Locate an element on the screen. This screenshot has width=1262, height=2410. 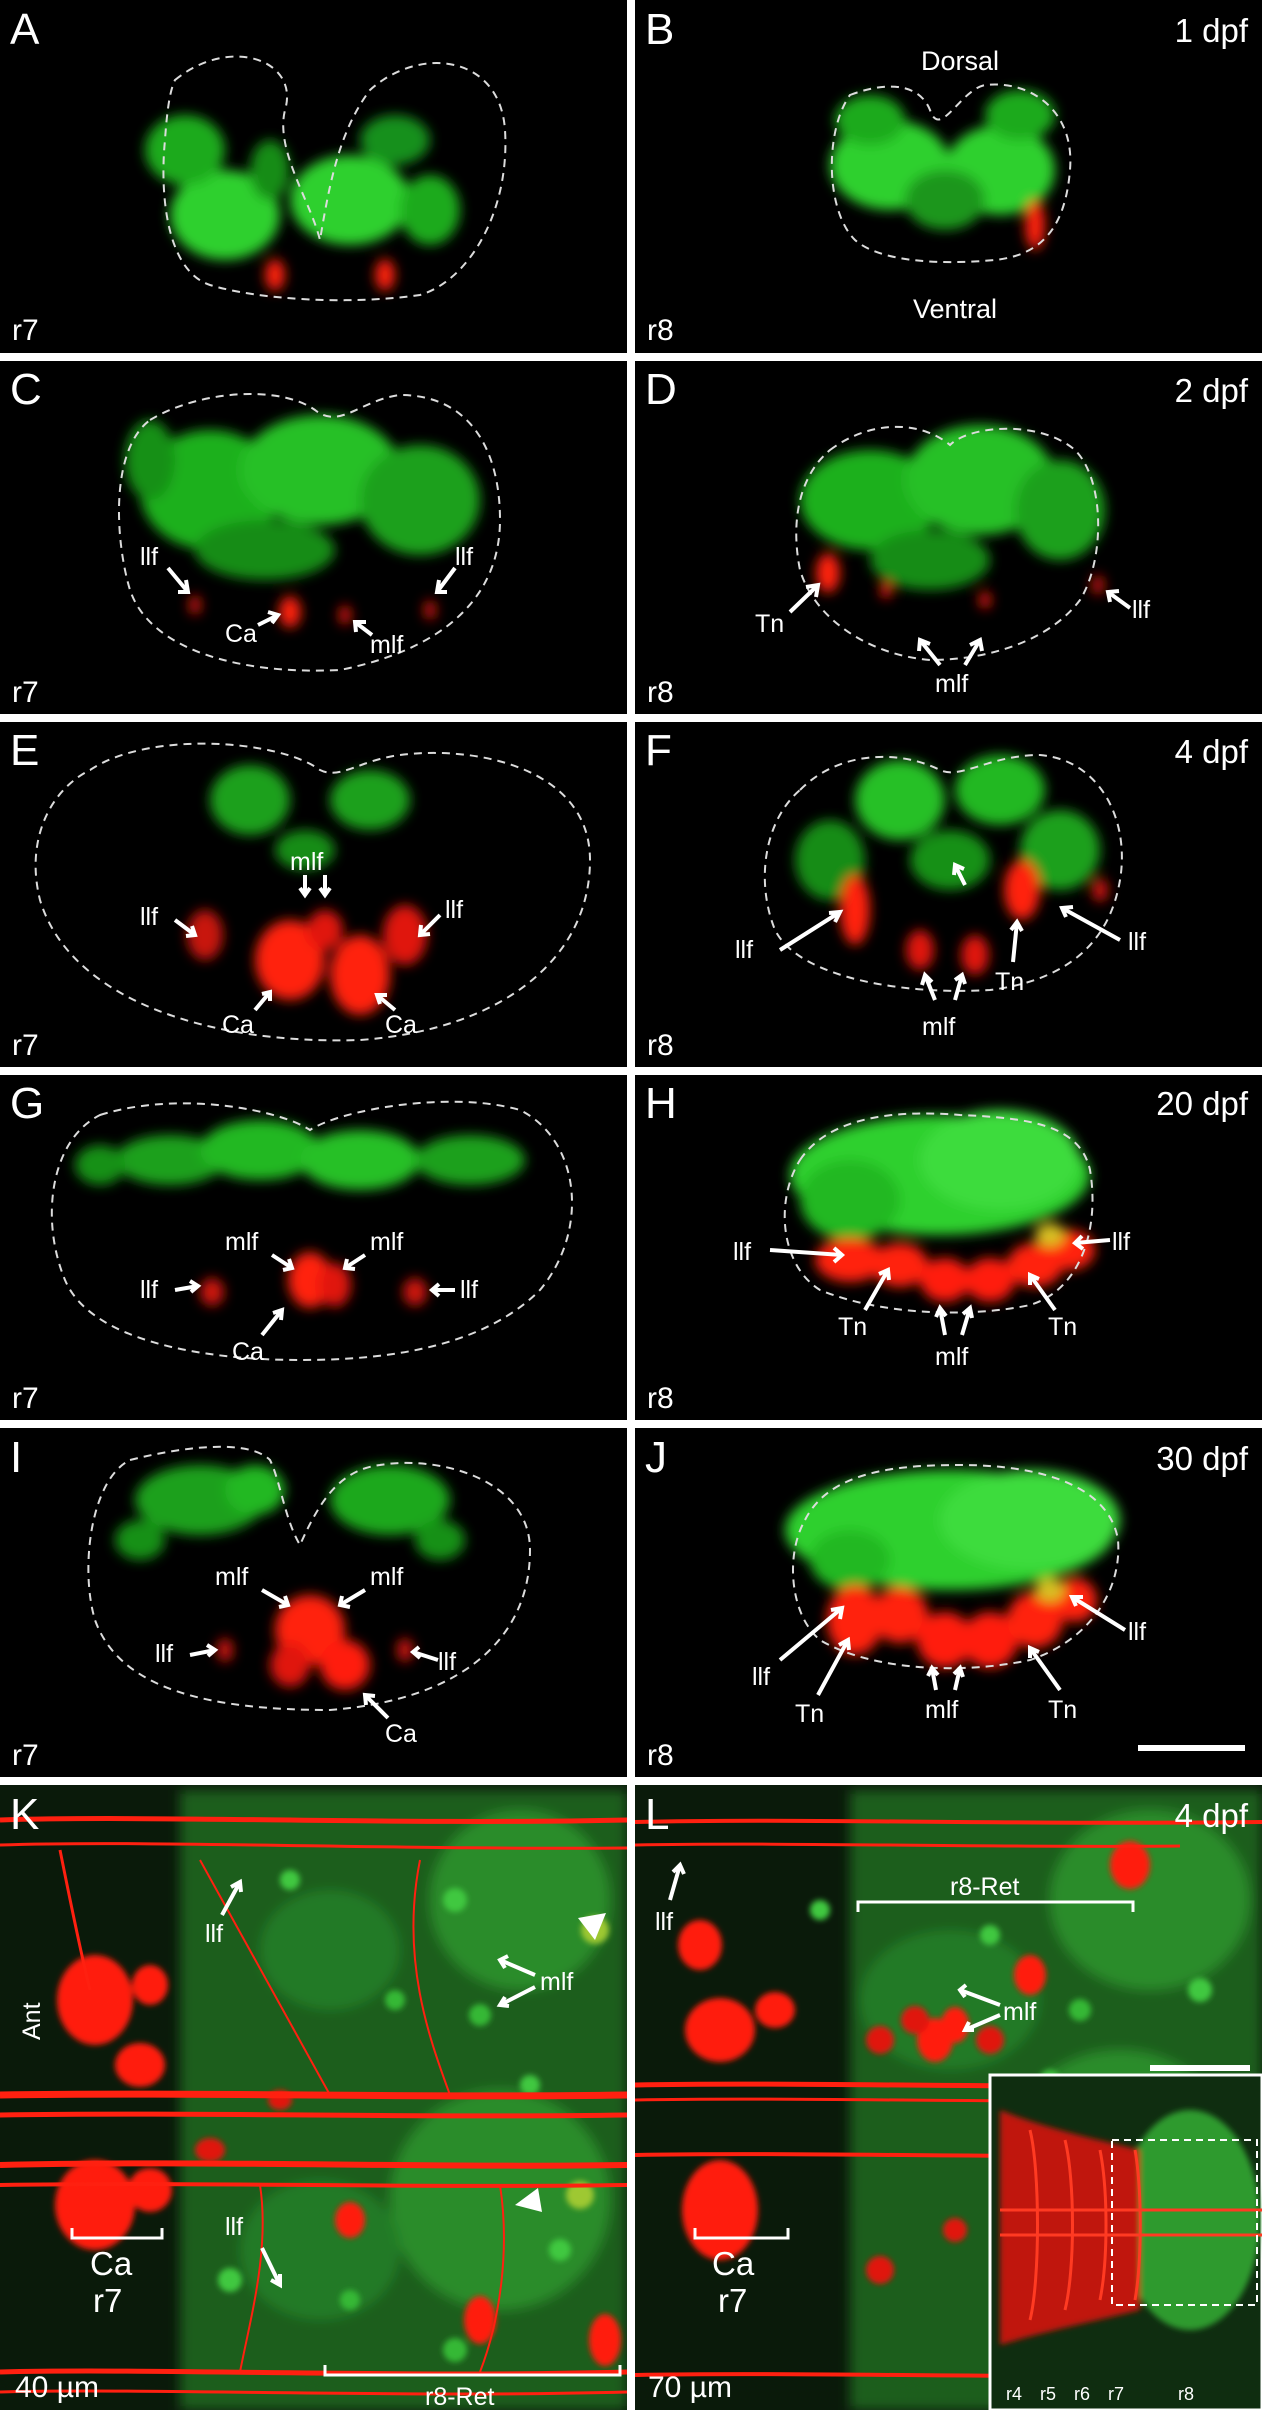
inset-rhombomere-label: r4 is located at coordinates (1014, 2394).